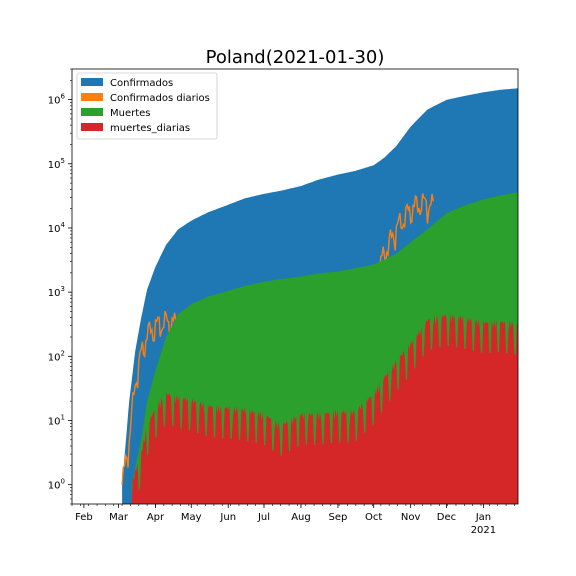 Image resolution: width=576 pixels, height=576 pixels. What do you see at coordinates (56, 164) in the screenshot?
I see `y-tick-label: 10⁵` at bounding box center [56, 164].